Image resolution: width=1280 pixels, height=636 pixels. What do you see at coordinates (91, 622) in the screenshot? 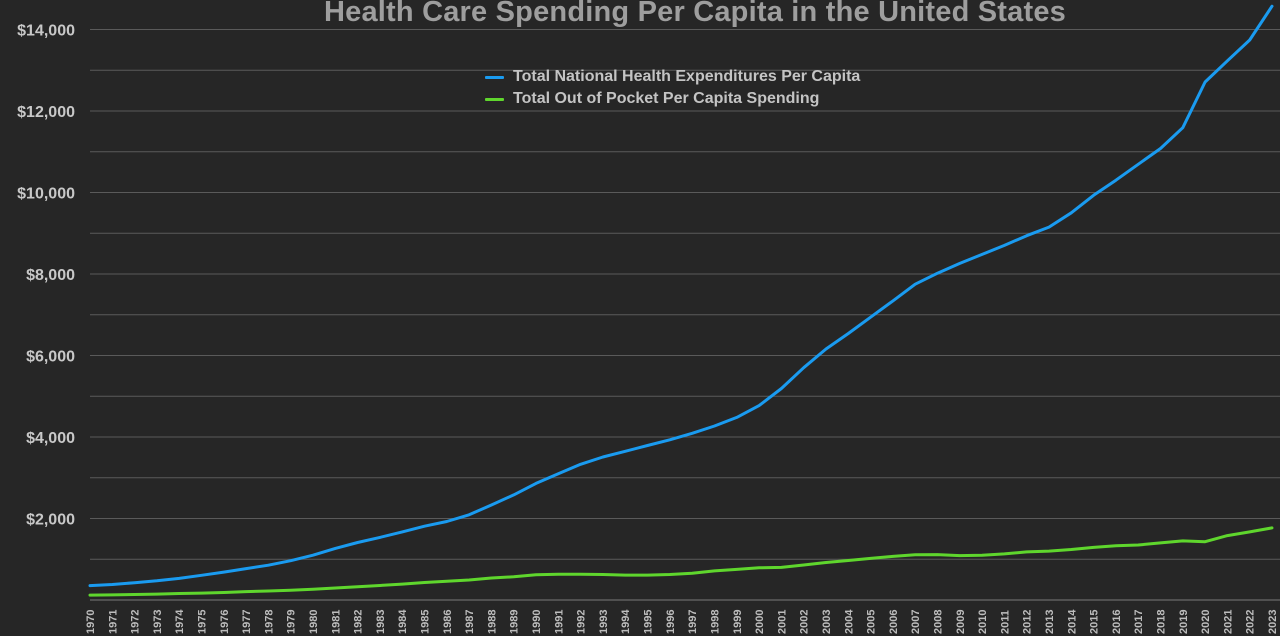
I see `x-tick-label: 1970` at bounding box center [91, 622].